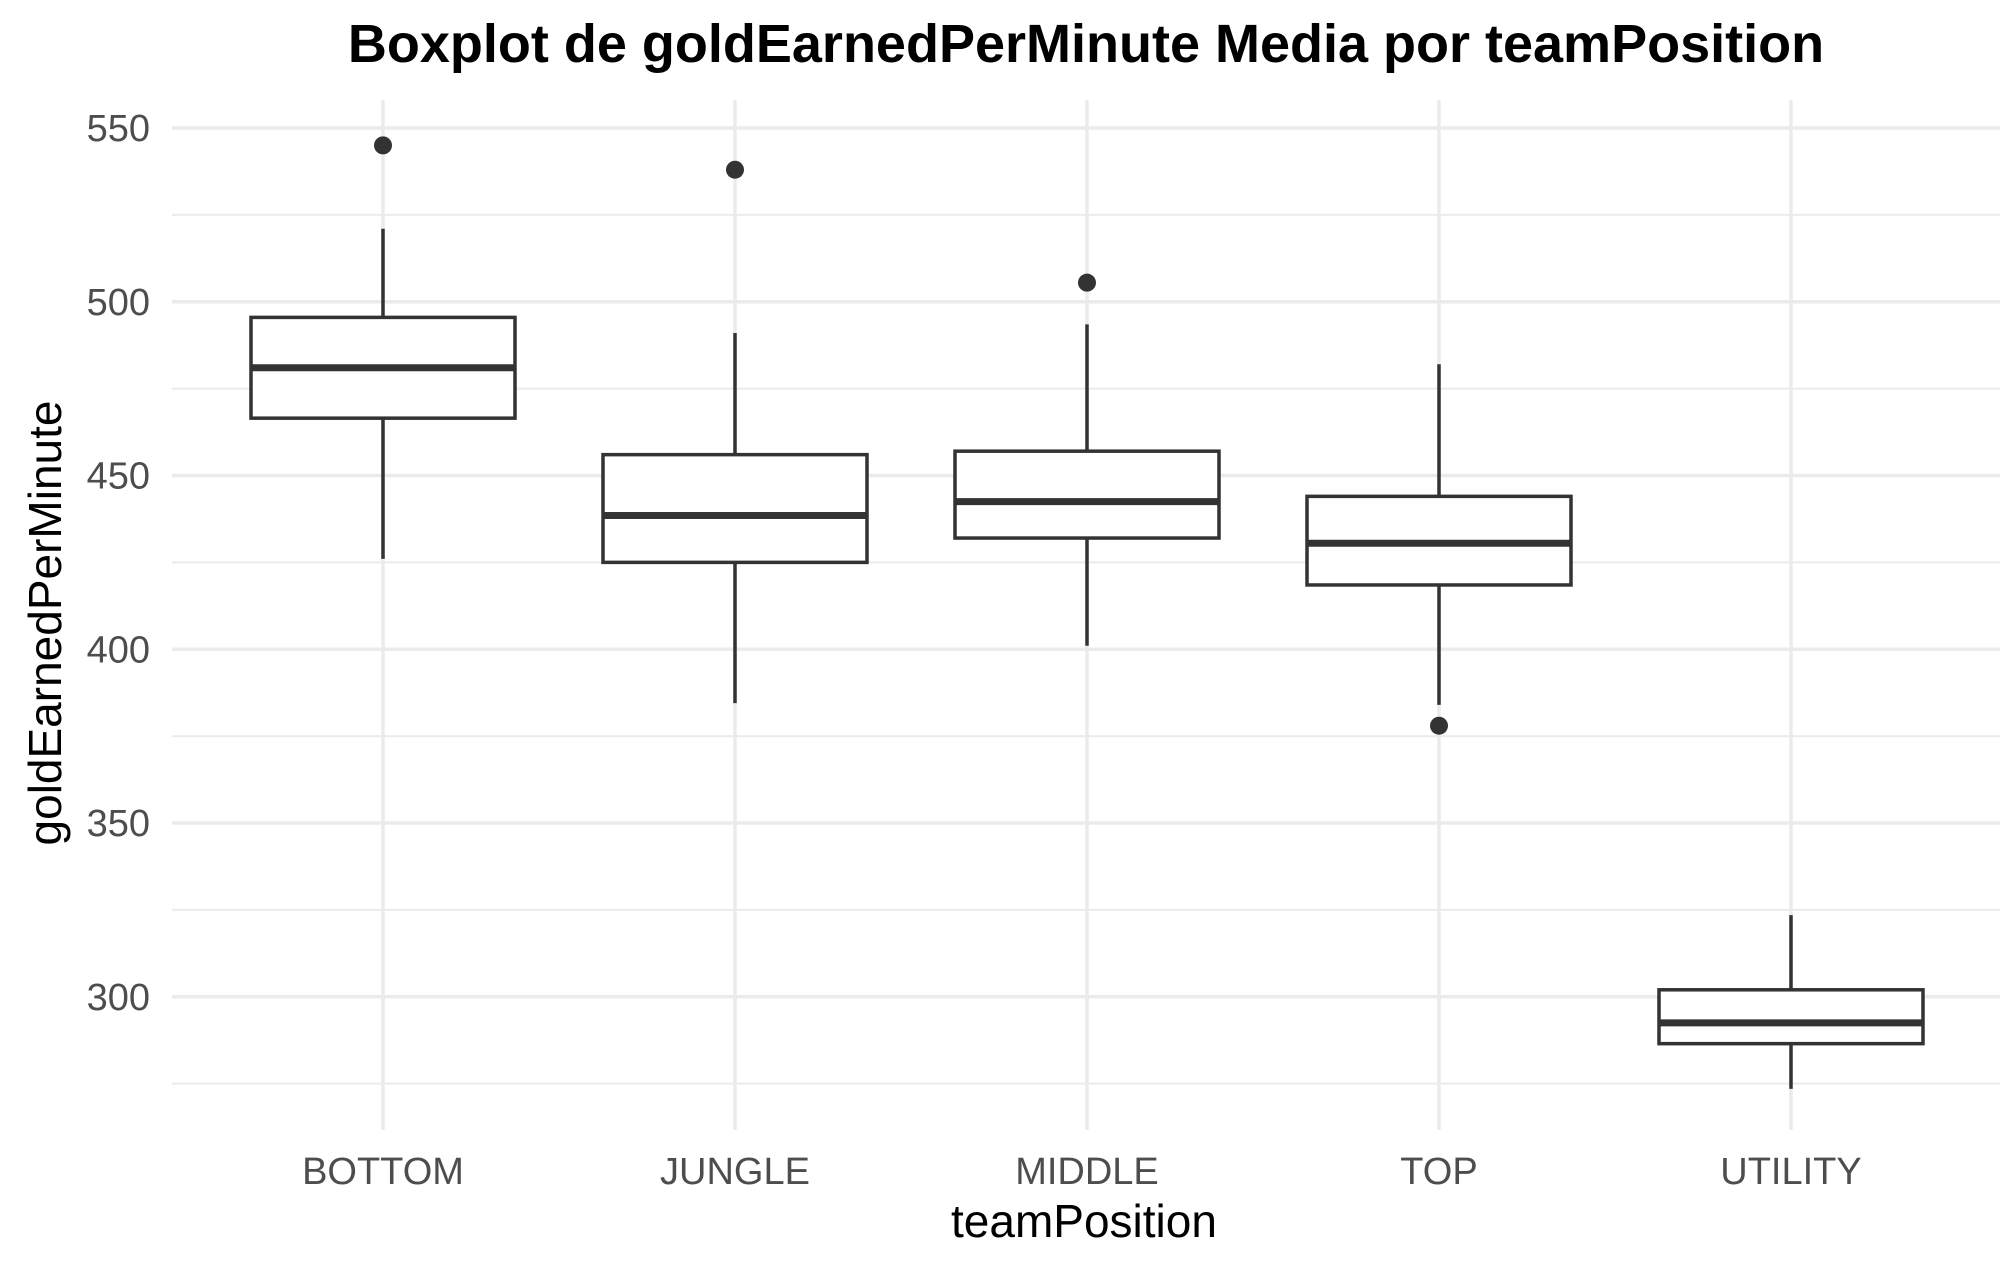 This screenshot has width=2016, height=1269. Describe the element at coordinates (1790, 1172) in the screenshot. I see `x-tick-label: UTILITY` at that location.